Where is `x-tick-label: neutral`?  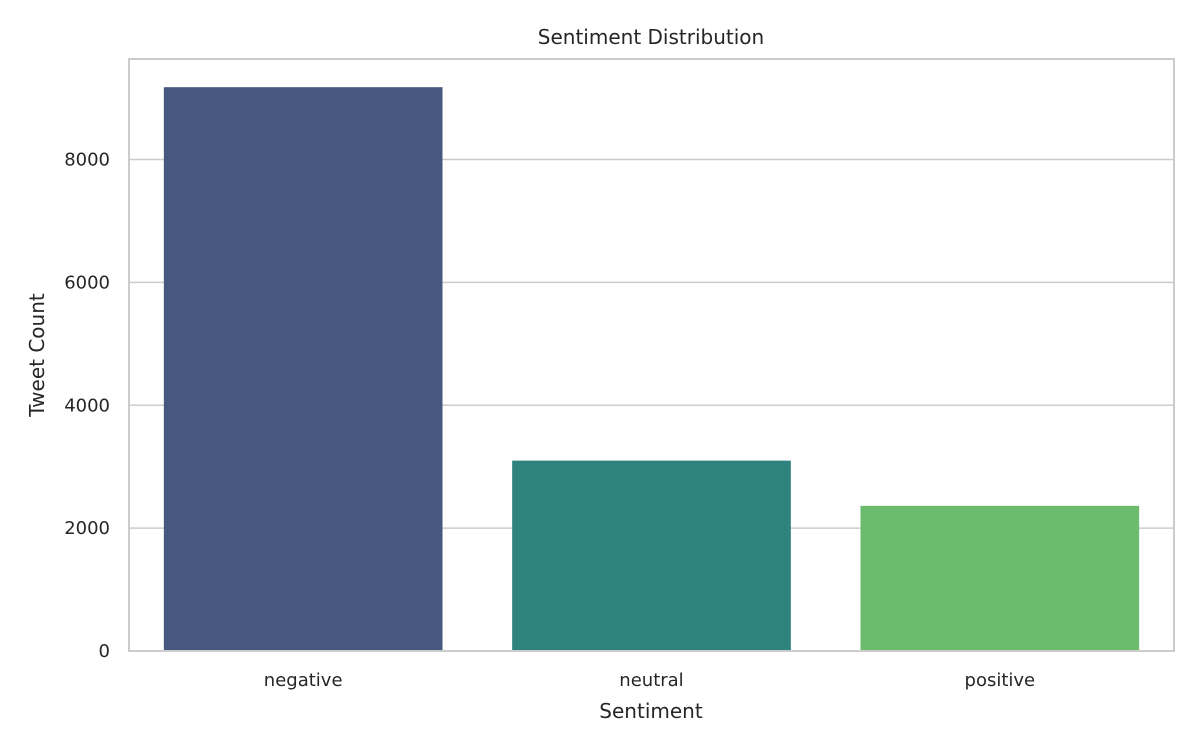 x-tick-label: neutral is located at coordinates (651, 680).